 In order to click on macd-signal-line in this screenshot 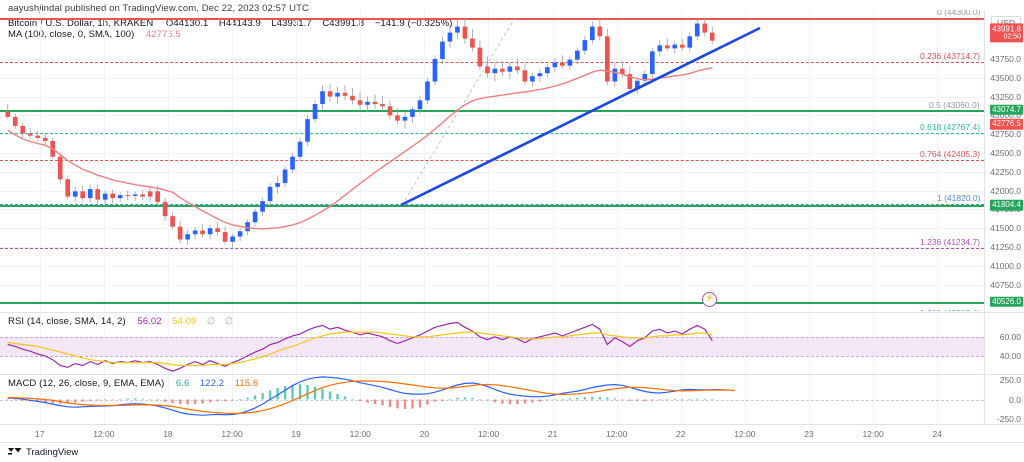, I will do `click(371, 397)`.